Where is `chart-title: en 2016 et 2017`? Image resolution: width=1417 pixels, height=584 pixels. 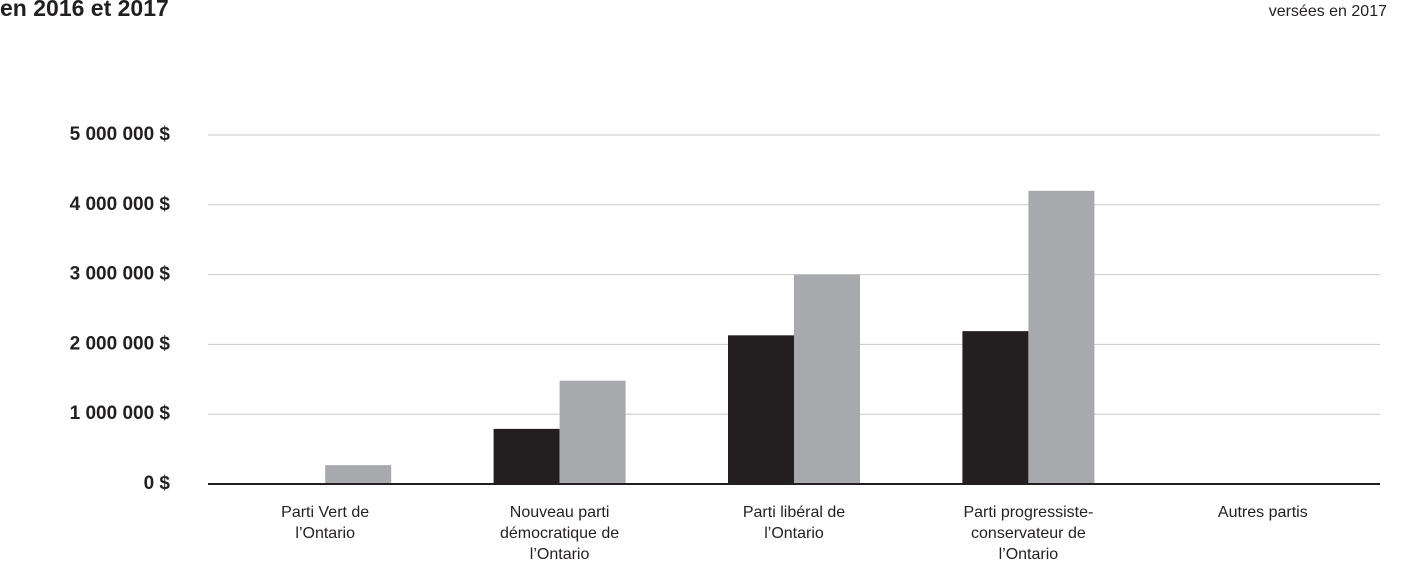
chart-title: en 2016 et 2017 is located at coordinates (84, 10).